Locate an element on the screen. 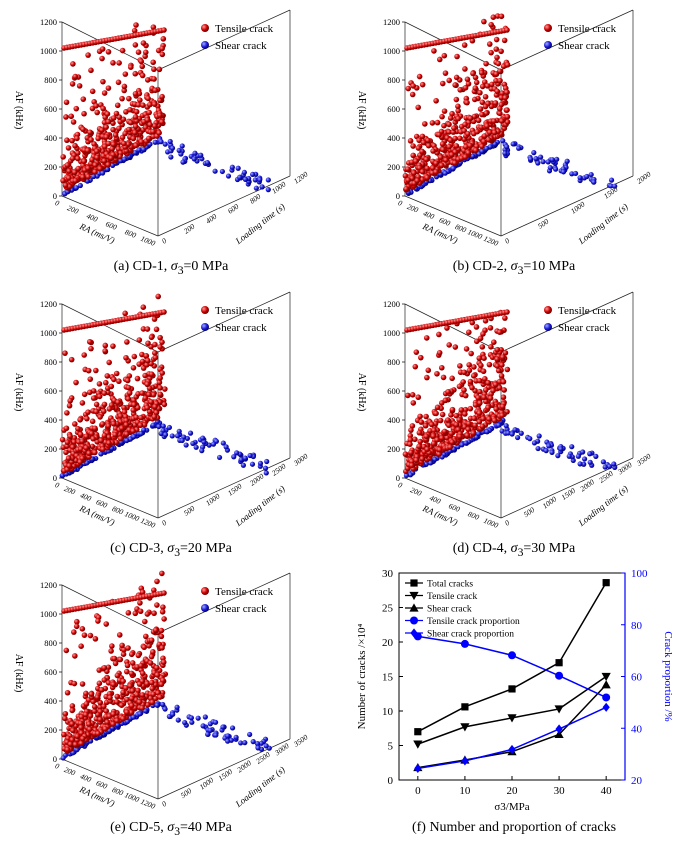 This screenshot has width=685, height=841. time-tick-label: 0 is located at coordinates (507, 241).